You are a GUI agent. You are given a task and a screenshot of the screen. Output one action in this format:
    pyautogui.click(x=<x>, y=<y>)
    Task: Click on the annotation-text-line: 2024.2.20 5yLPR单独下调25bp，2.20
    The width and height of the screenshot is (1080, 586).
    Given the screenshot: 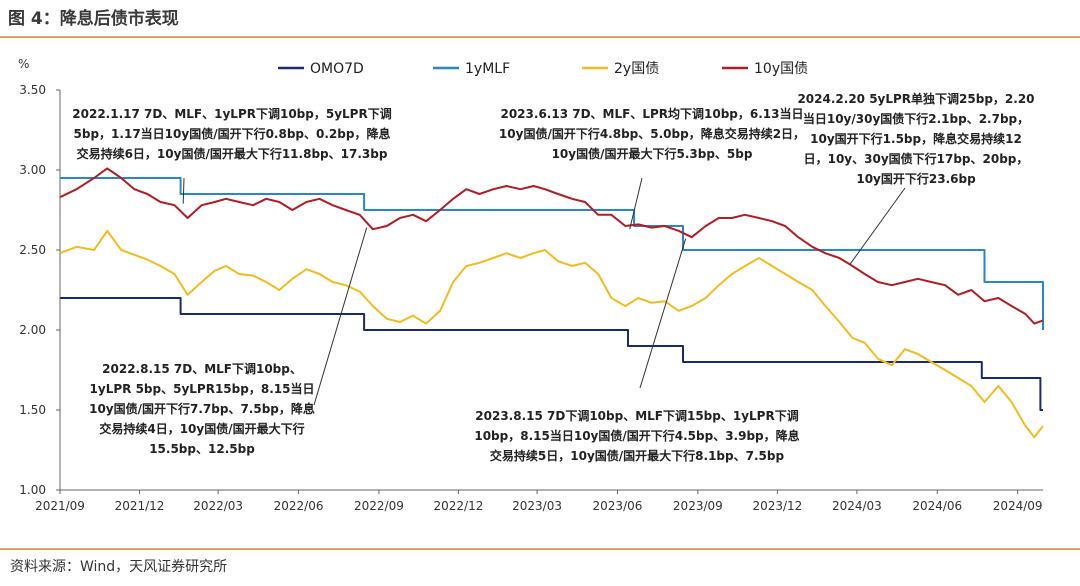 What is the action you would take?
    pyautogui.click(x=915, y=98)
    